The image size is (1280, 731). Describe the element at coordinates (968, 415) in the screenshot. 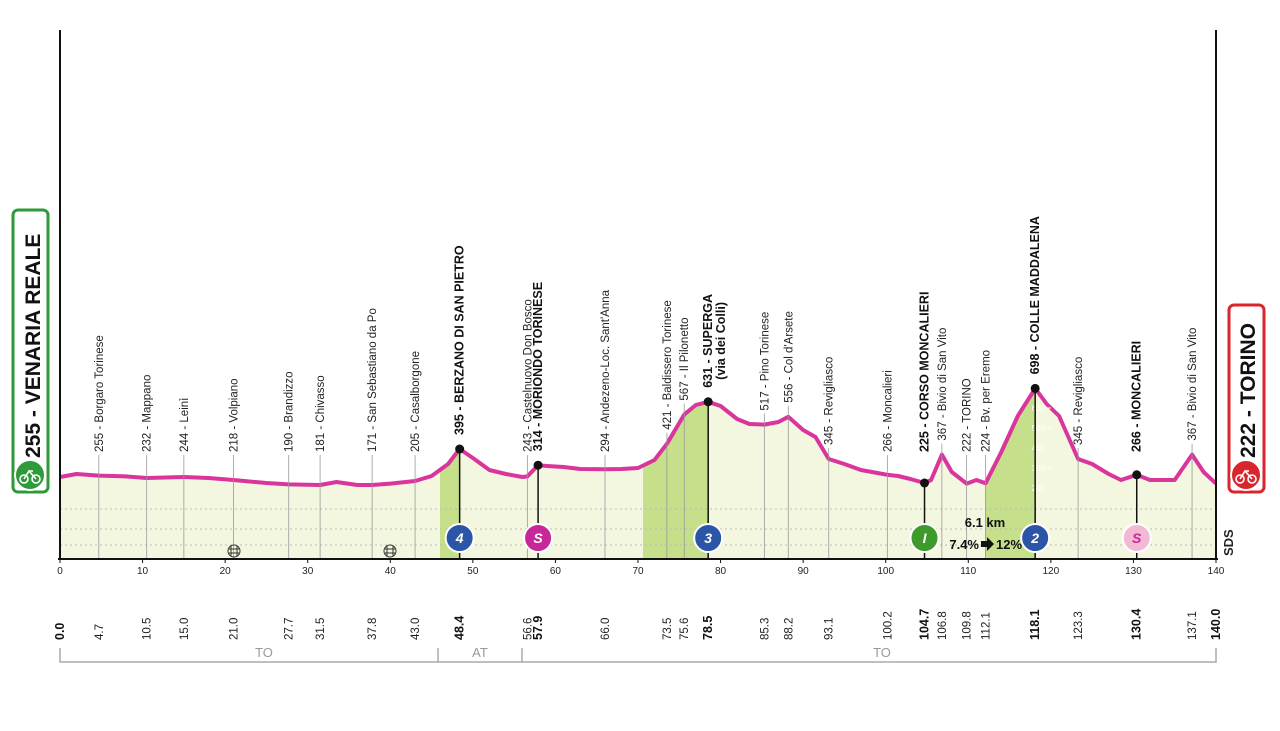

I see `waypoint-label: 222 - TORINO` at that location.